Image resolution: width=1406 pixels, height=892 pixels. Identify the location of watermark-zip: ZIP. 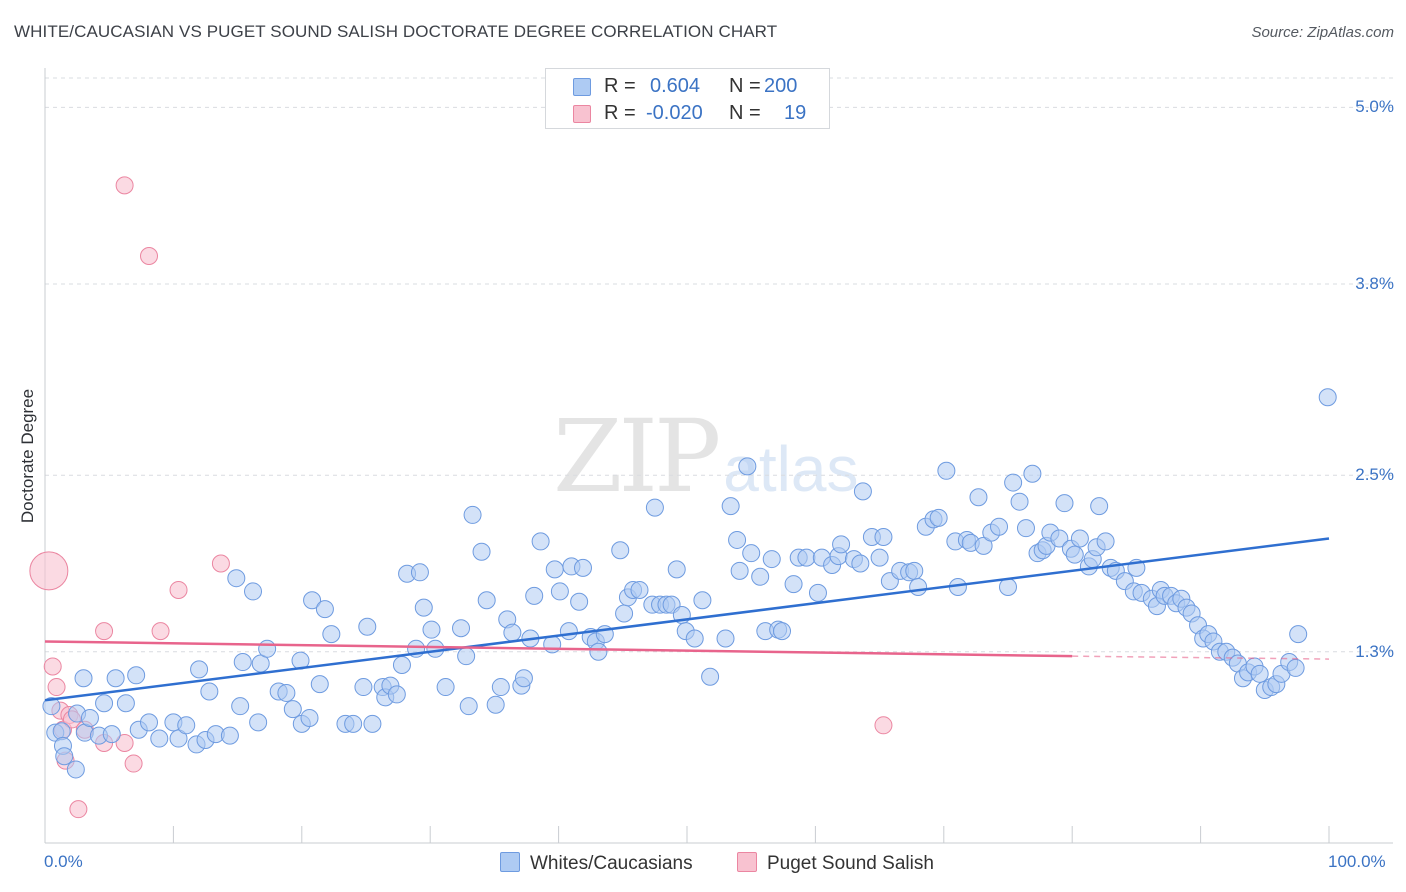
(637, 456).